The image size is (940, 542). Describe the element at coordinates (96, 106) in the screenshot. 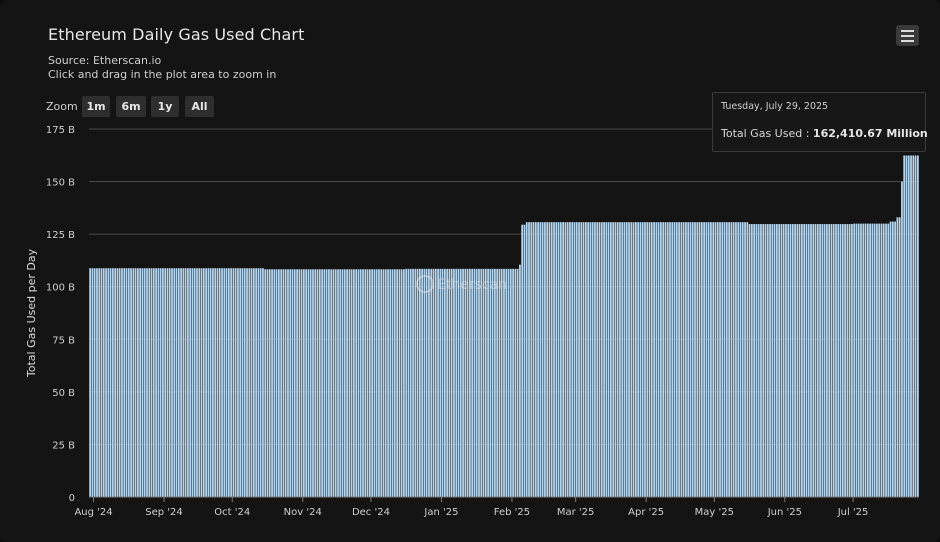

I see `zoom-1m-button: 1m` at that location.